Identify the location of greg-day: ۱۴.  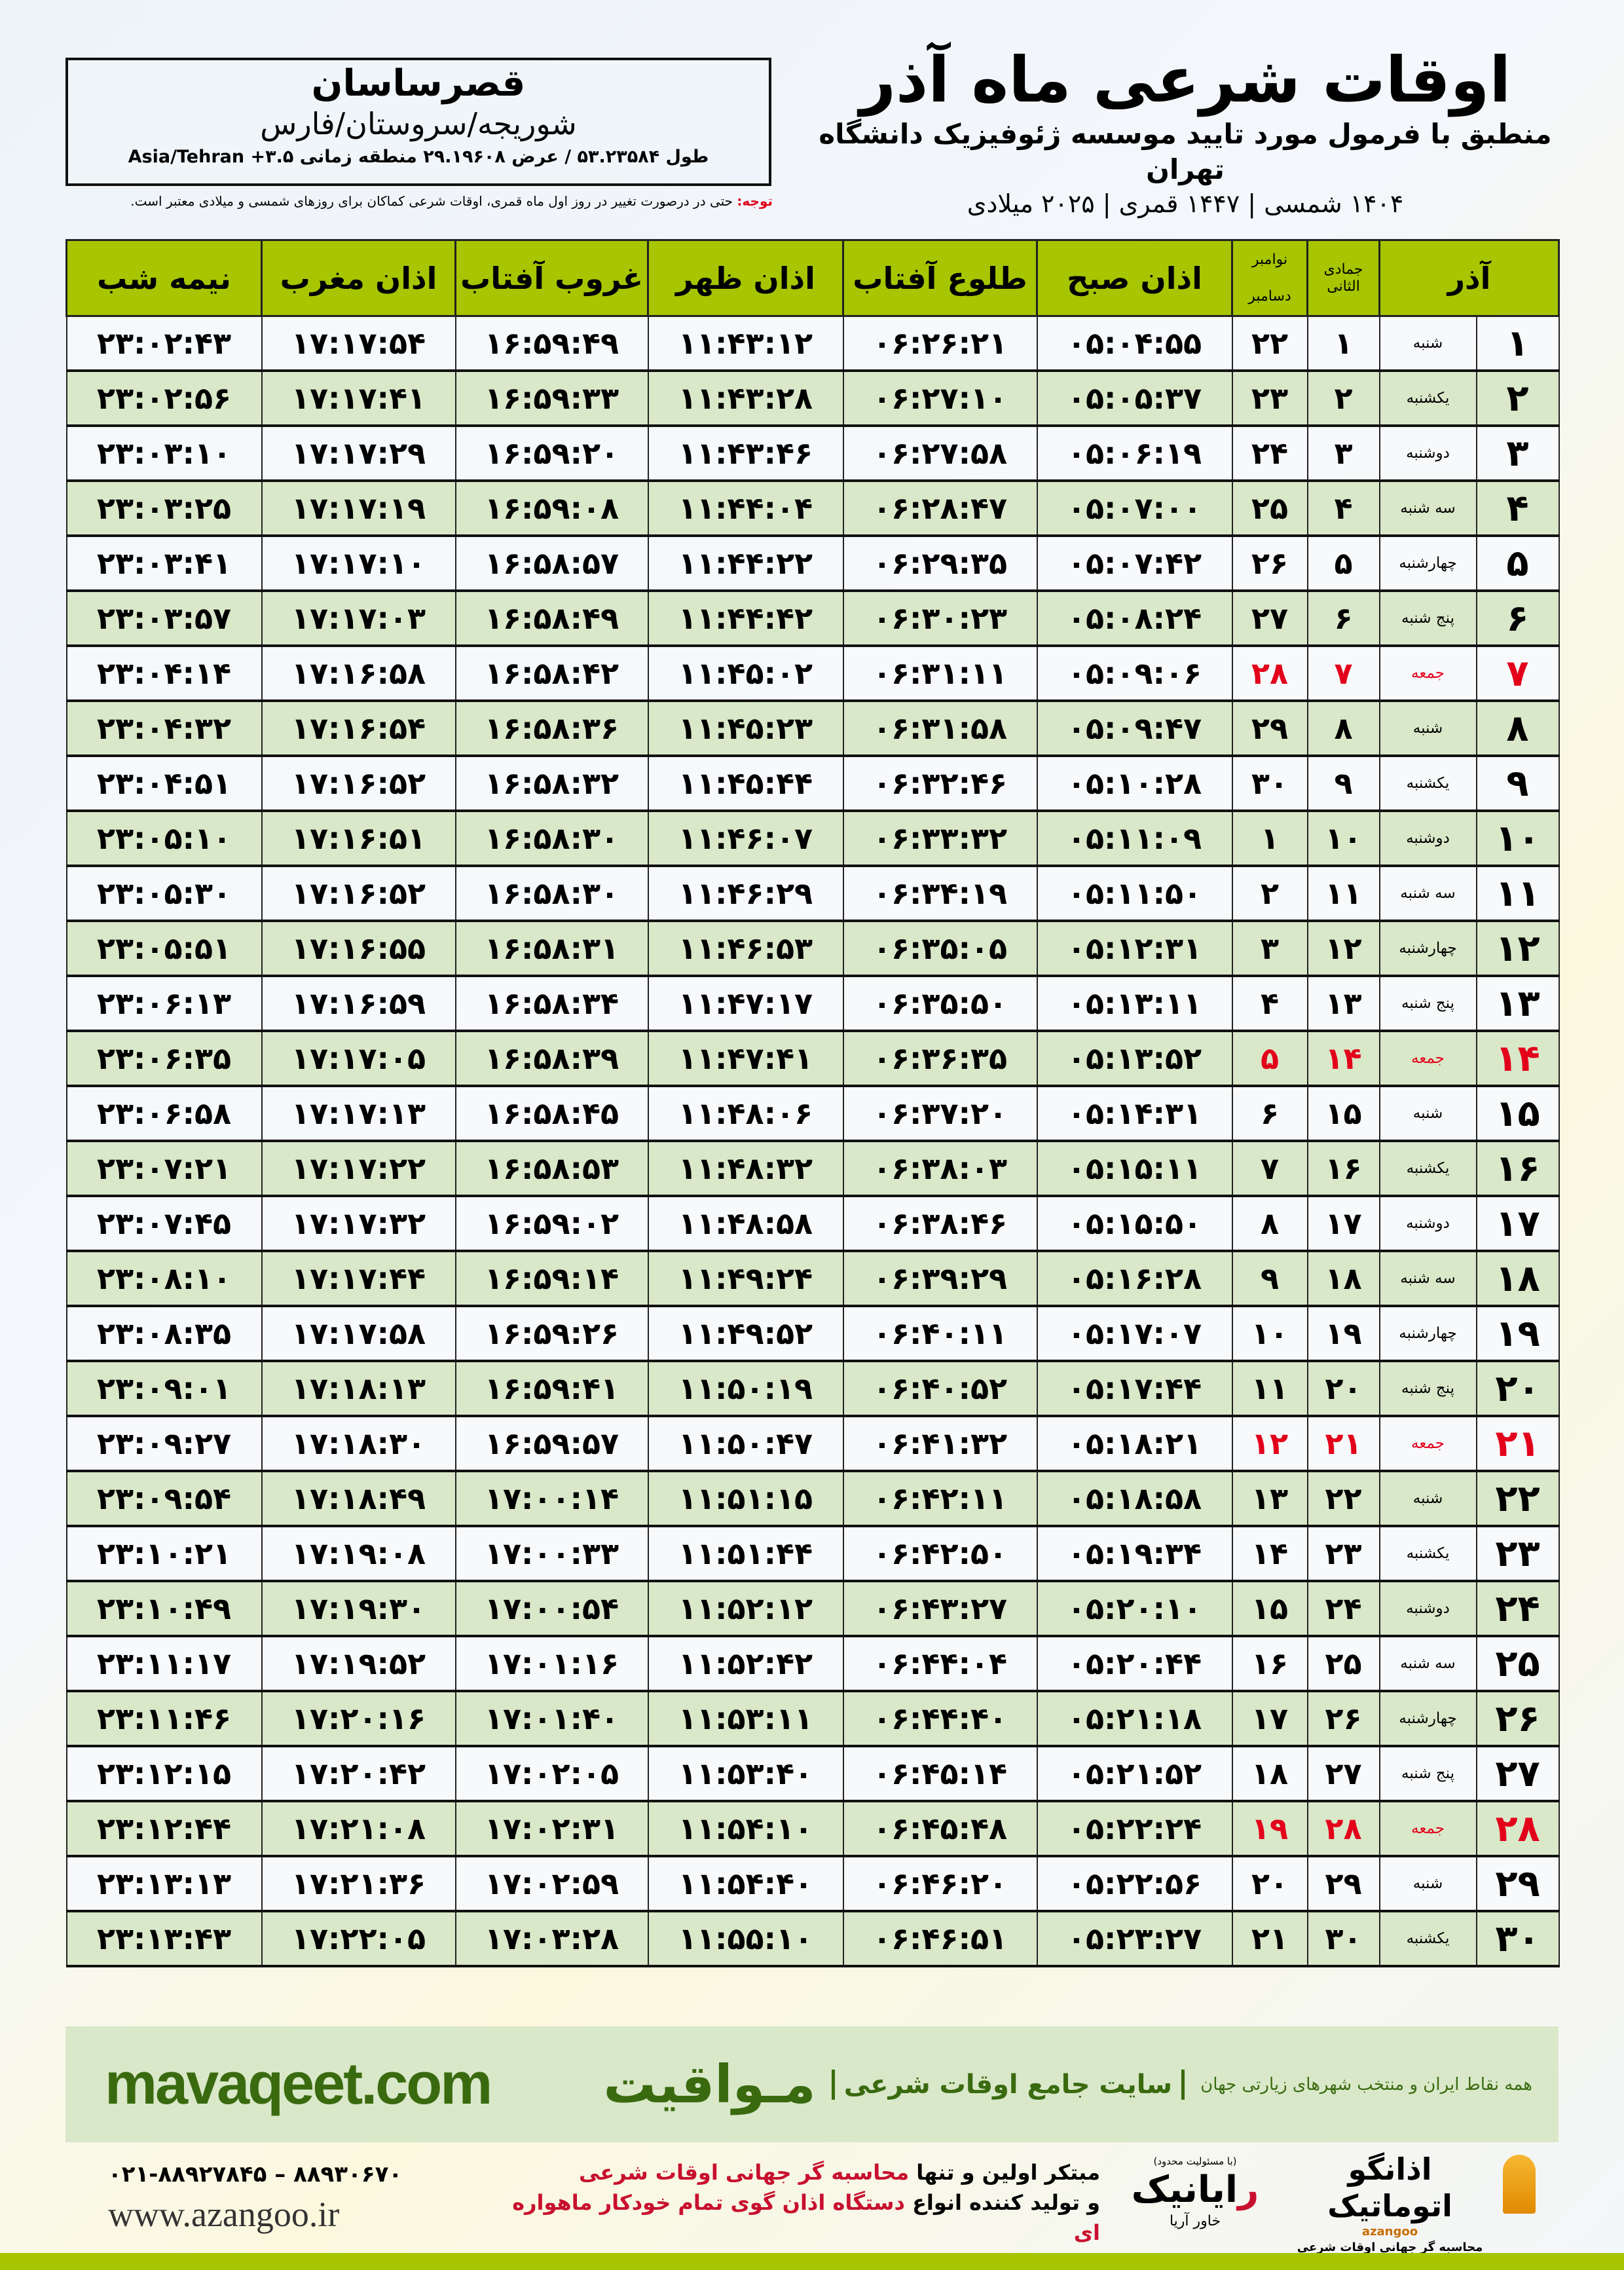
(1269, 1554).